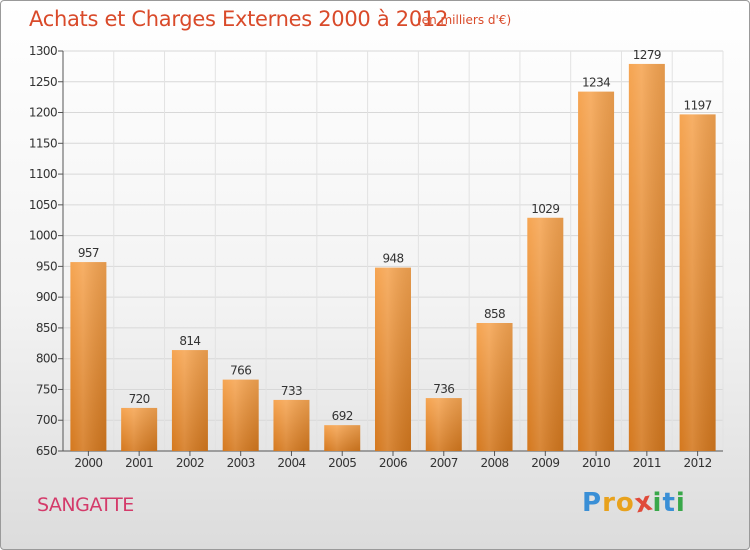 Image resolution: width=750 pixels, height=550 pixels. What do you see at coordinates (88, 253) in the screenshot?
I see `data-label: 957` at bounding box center [88, 253].